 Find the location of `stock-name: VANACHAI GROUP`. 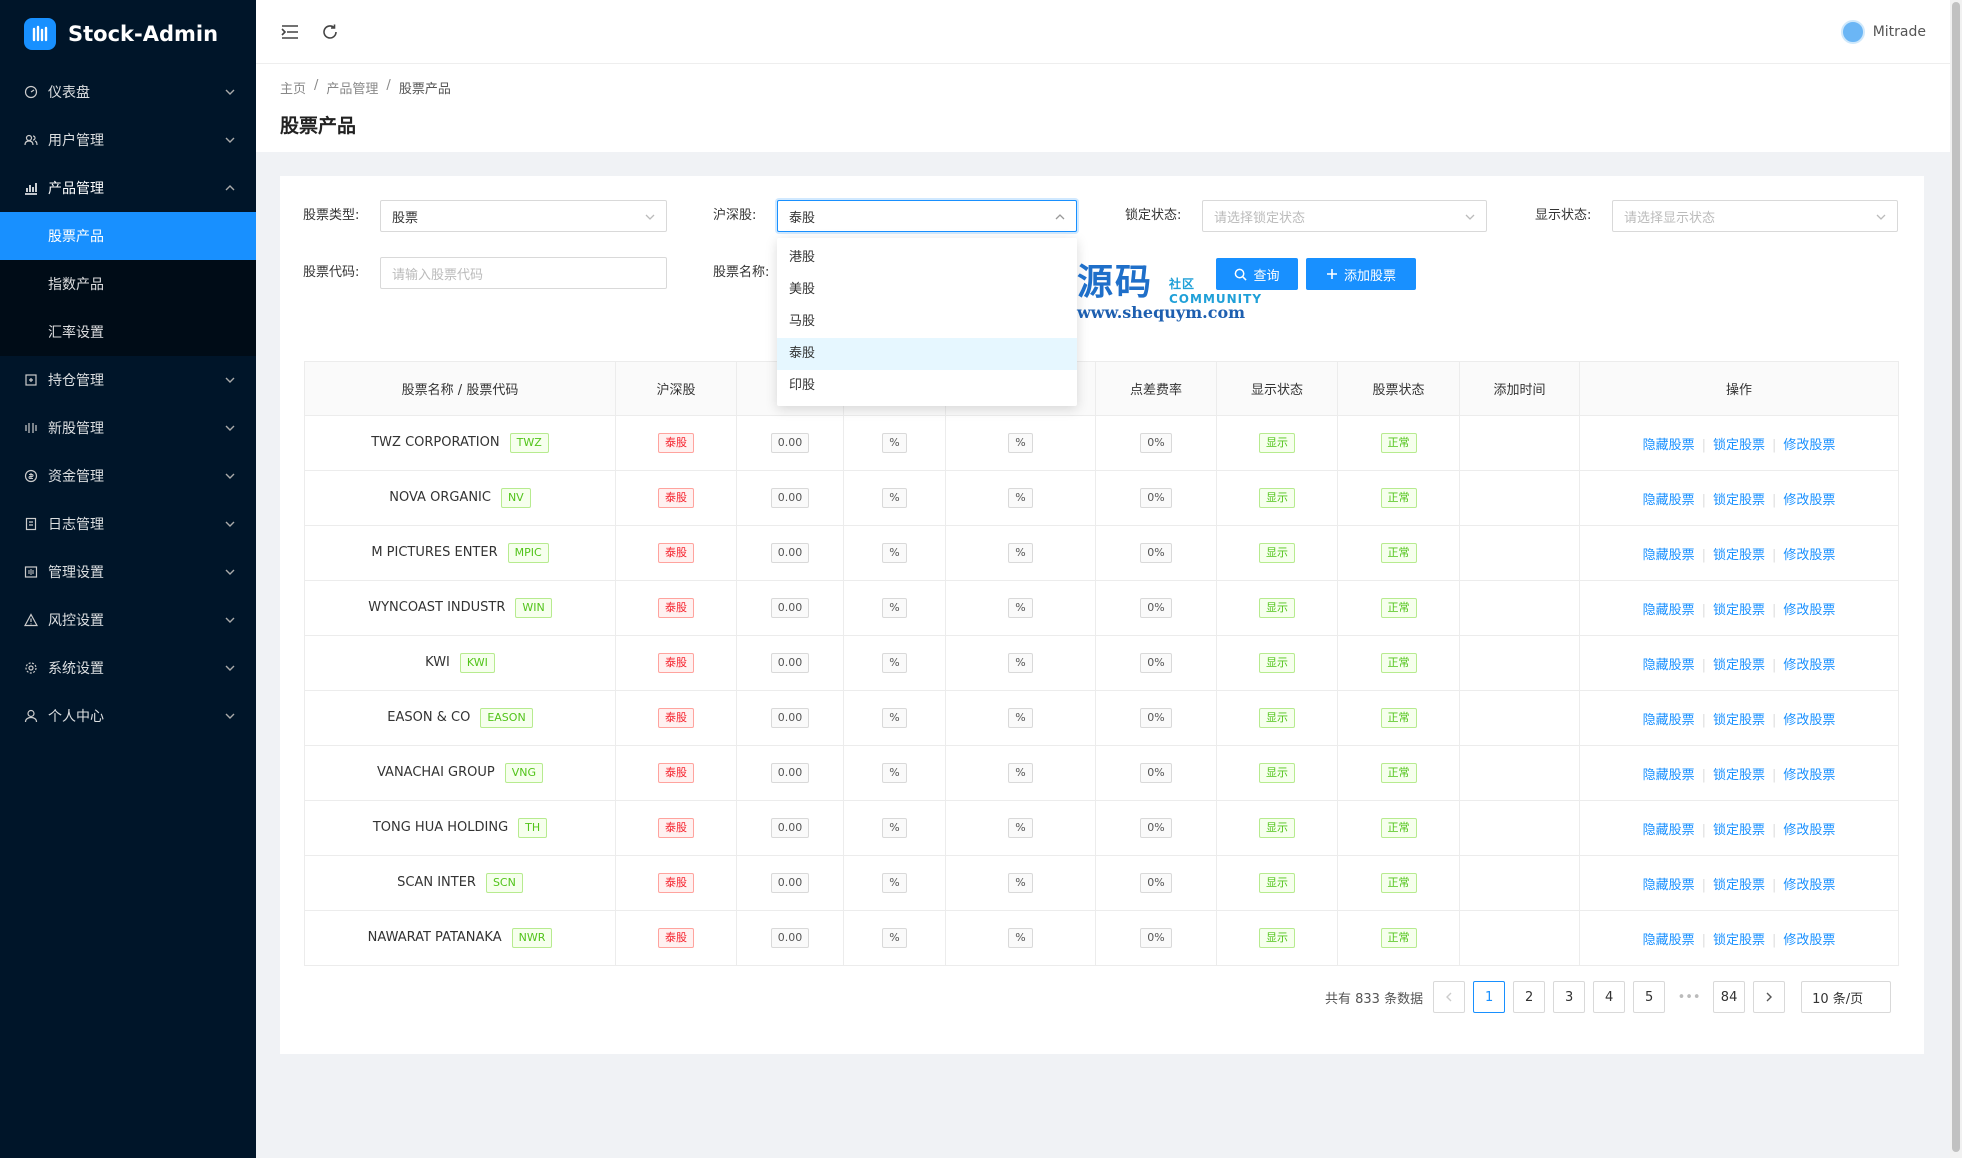

stock-name: VANACHAI GROUP is located at coordinates (435, 772).